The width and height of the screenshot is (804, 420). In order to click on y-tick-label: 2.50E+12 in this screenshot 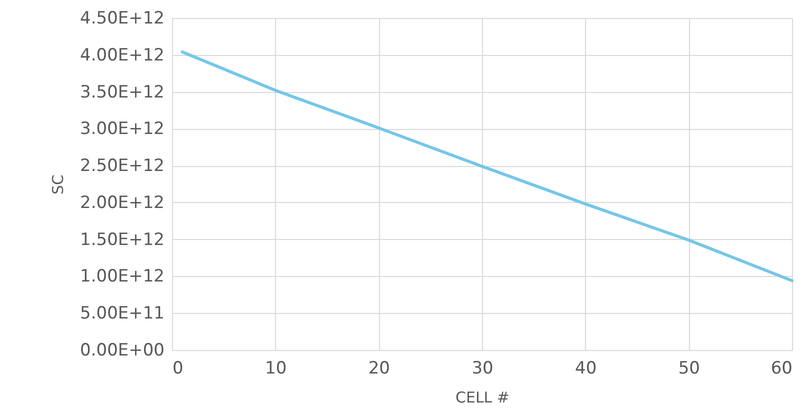, I will do `click(122, 166)`.